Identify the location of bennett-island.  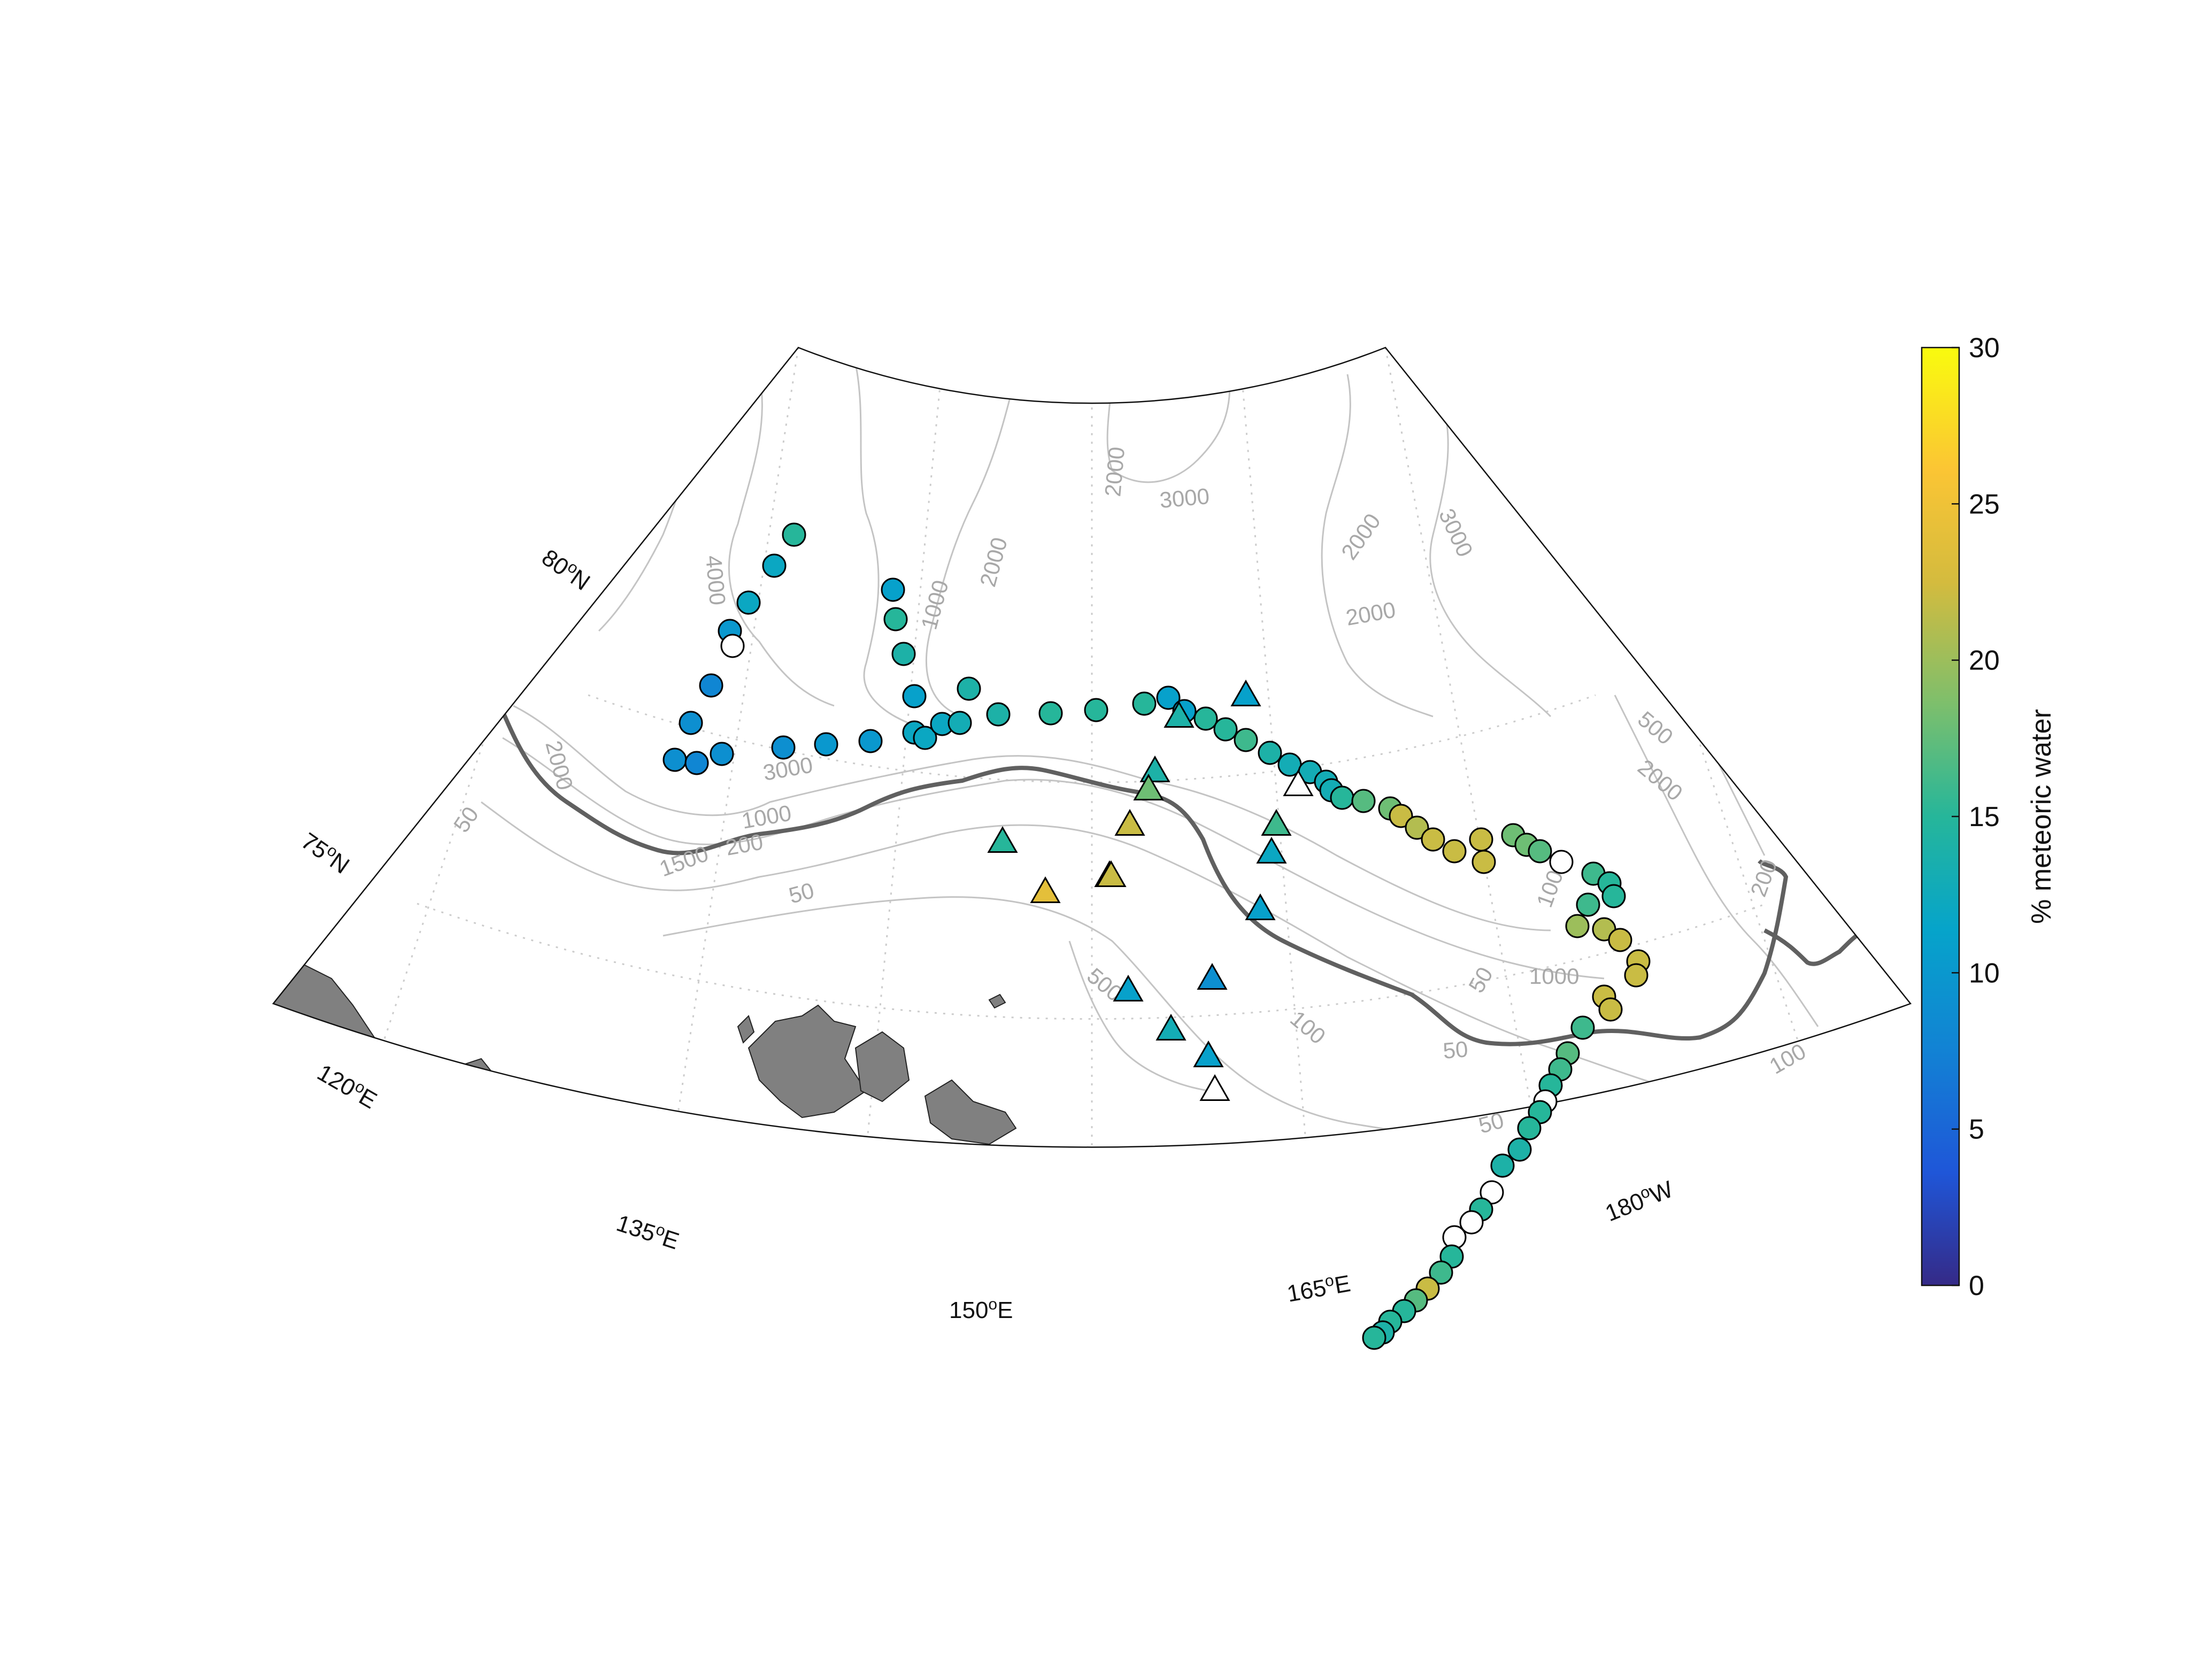
(997, 1001).